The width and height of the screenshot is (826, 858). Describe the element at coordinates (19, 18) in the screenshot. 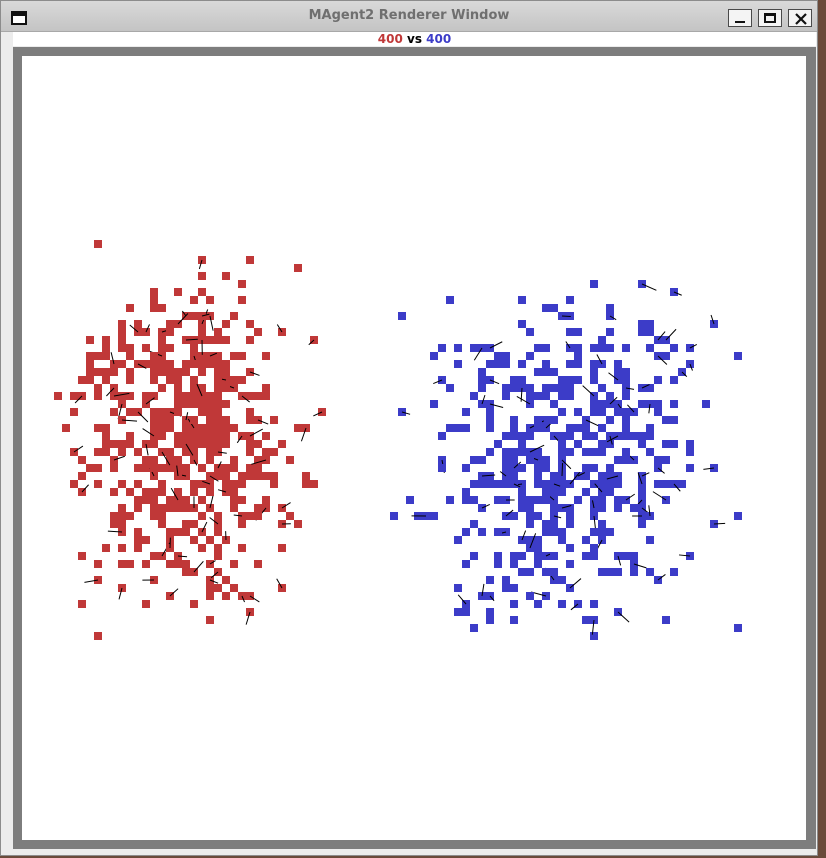

I see `window-menu-icon` at that location.